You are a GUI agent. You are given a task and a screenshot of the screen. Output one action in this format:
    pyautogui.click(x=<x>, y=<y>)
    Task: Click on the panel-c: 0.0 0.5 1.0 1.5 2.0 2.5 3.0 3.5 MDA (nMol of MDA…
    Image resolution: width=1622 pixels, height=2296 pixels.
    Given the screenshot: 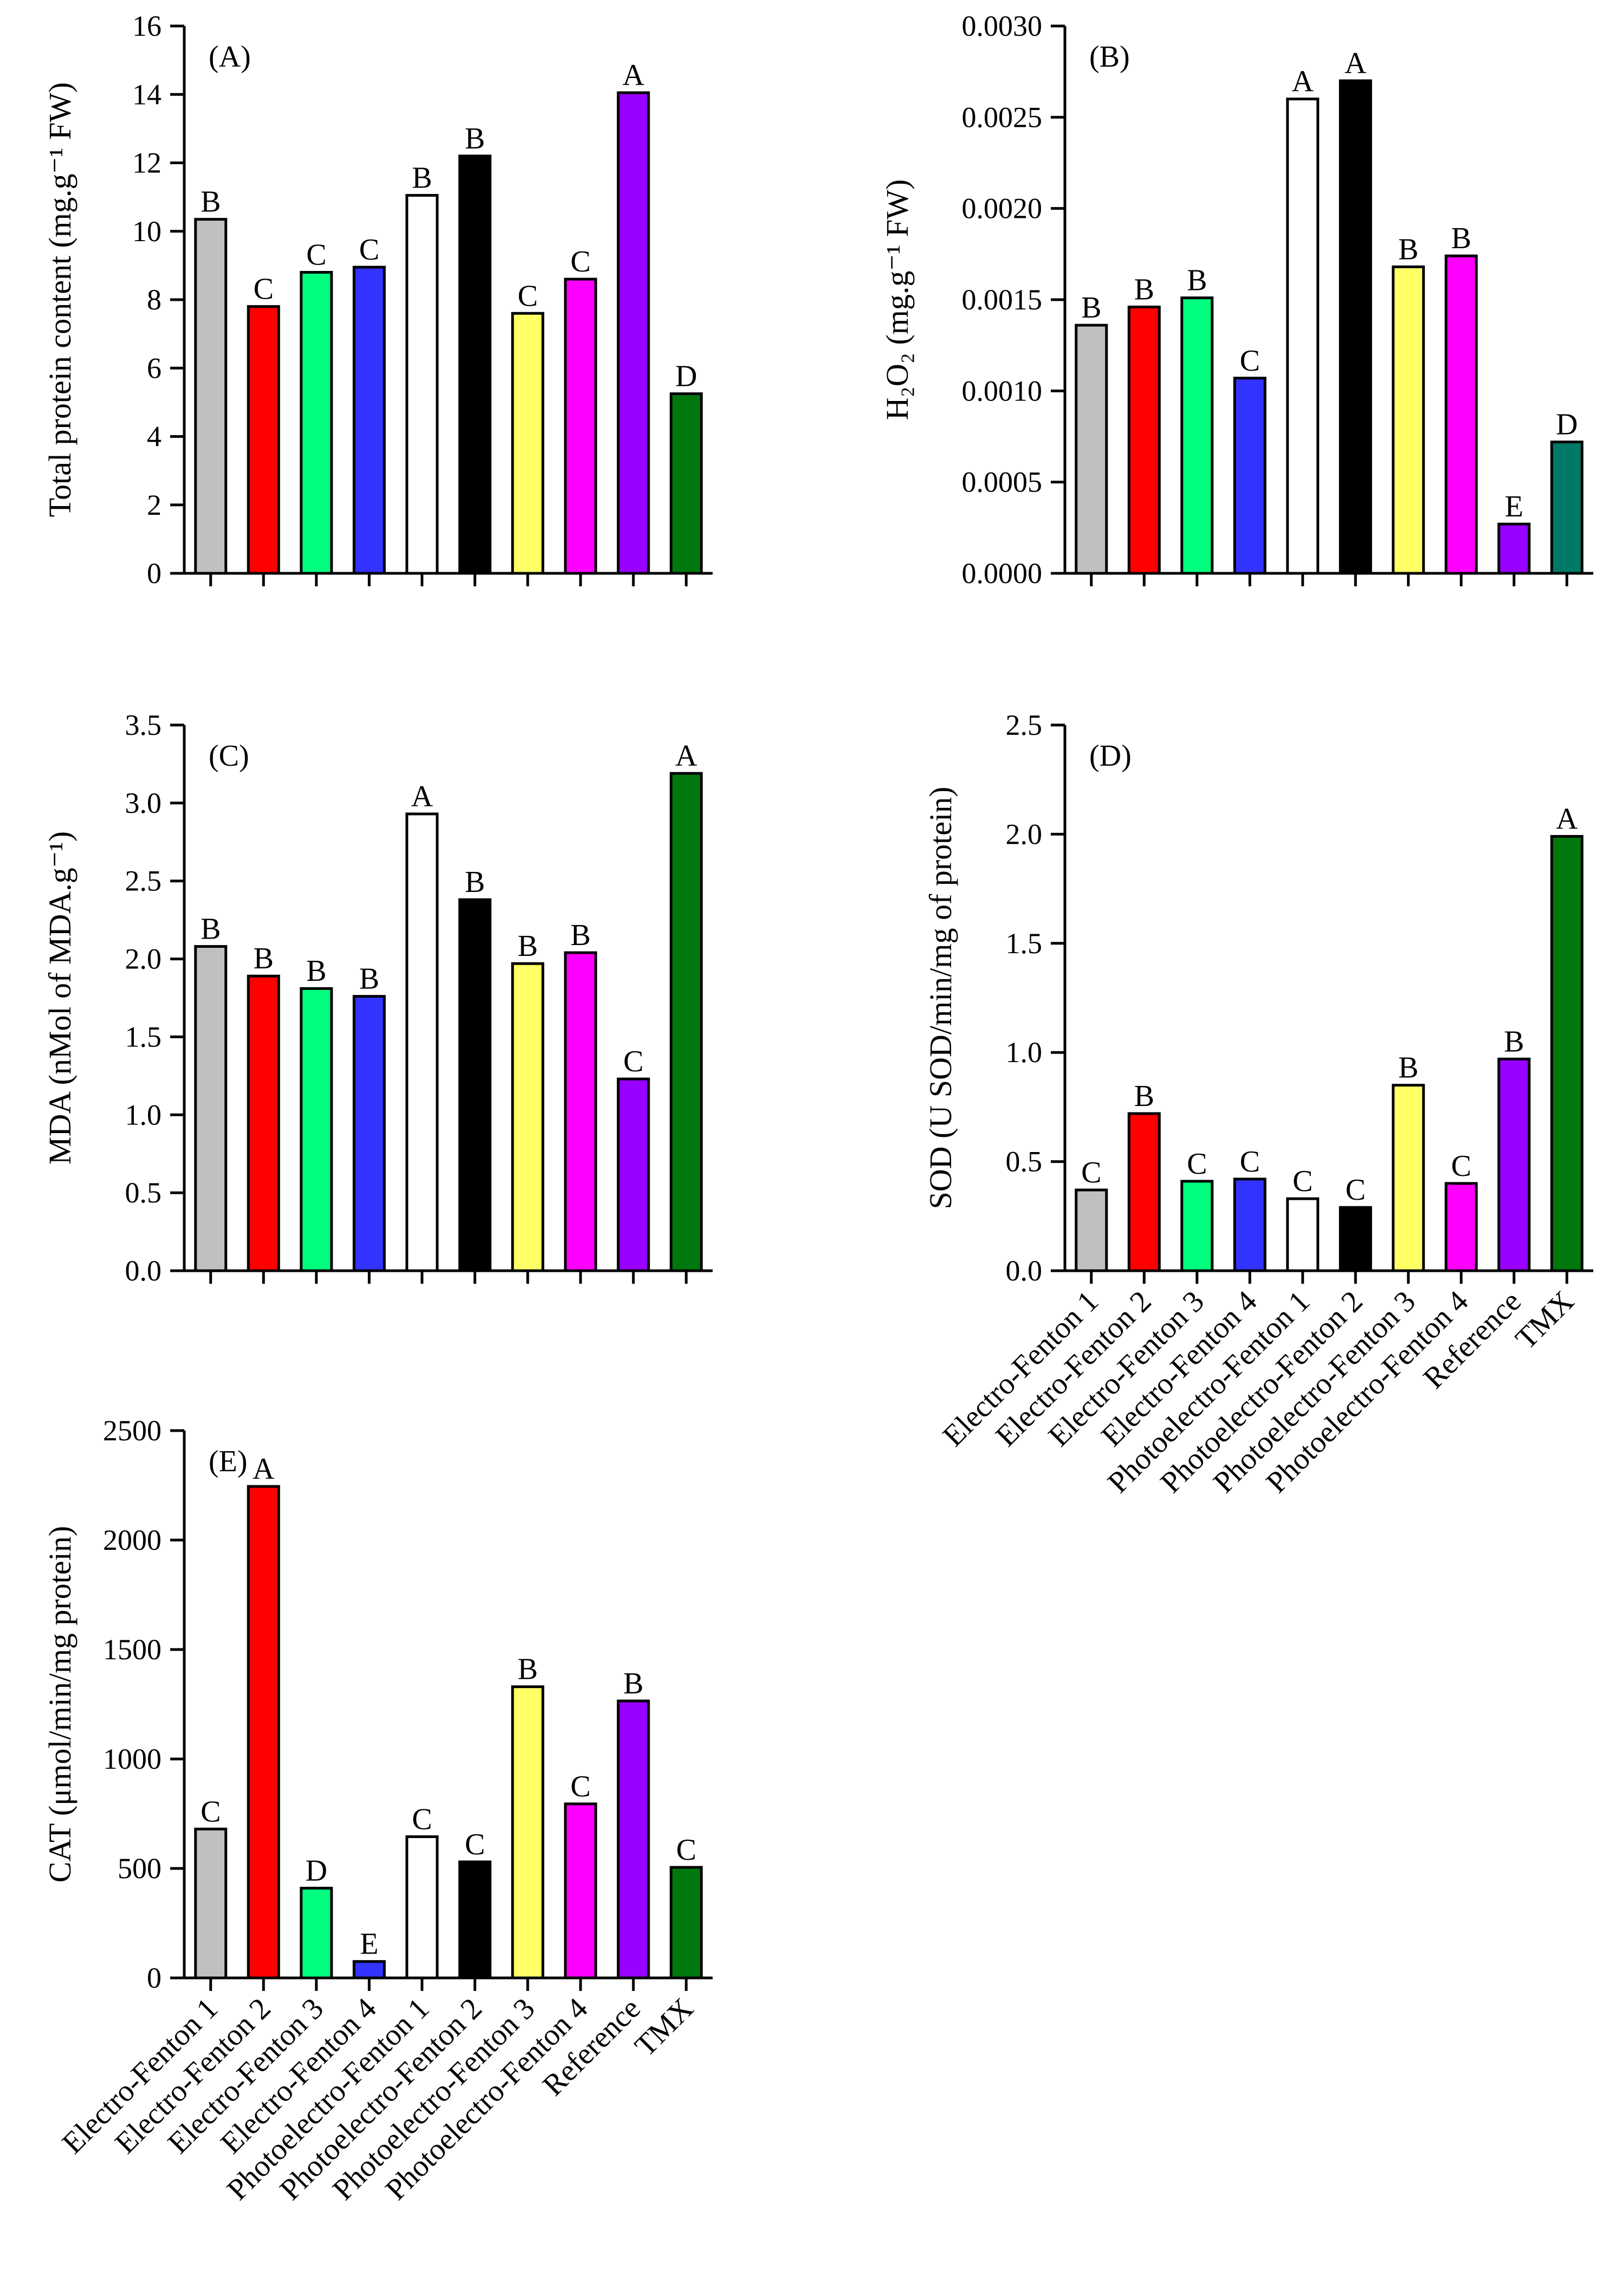 What is the action you would take?
    pyautogui.click(x=377, y=998)
    